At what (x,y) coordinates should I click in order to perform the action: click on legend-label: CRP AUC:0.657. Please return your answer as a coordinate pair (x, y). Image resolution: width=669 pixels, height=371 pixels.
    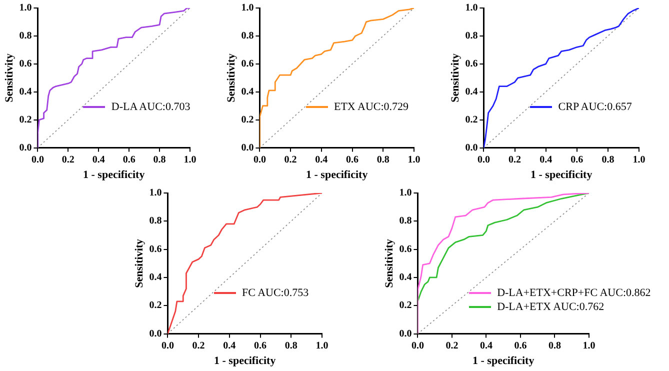
    Looking at the image, I should click on (595, 107).